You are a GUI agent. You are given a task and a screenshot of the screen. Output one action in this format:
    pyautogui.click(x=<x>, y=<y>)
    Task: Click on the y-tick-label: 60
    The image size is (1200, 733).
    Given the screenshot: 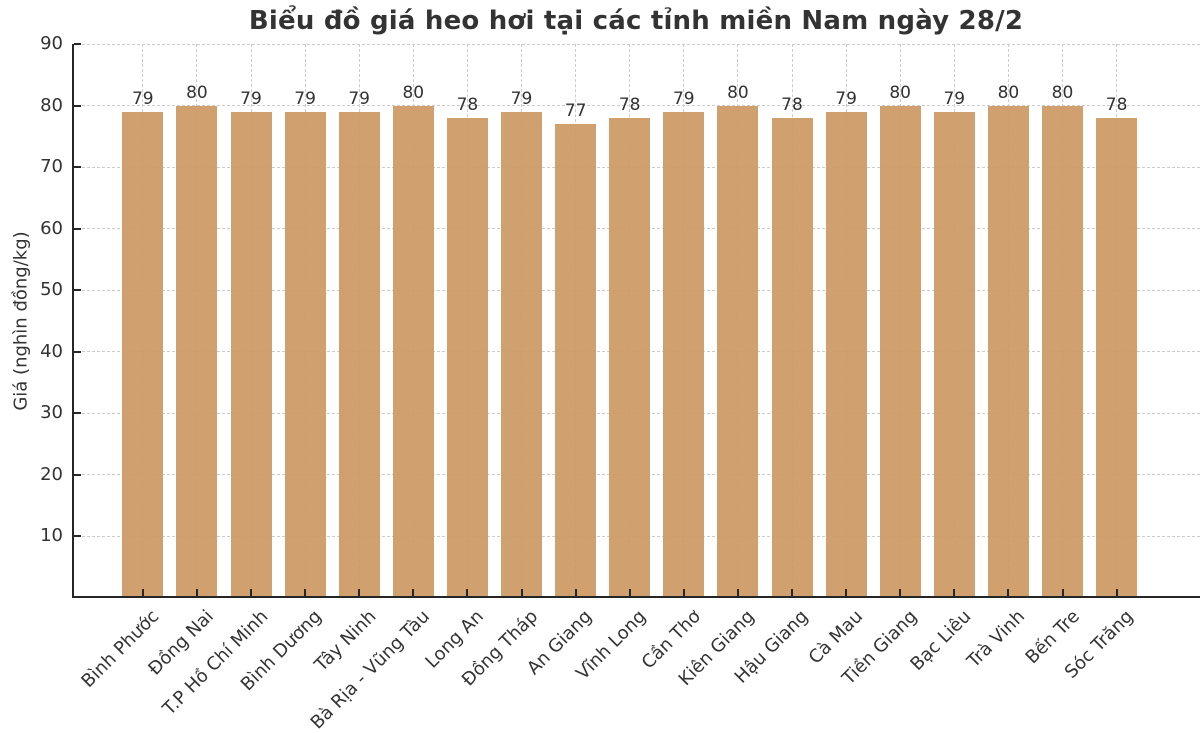 What is the action you would take?
    pyautogui.click(x=51, y=228)
    